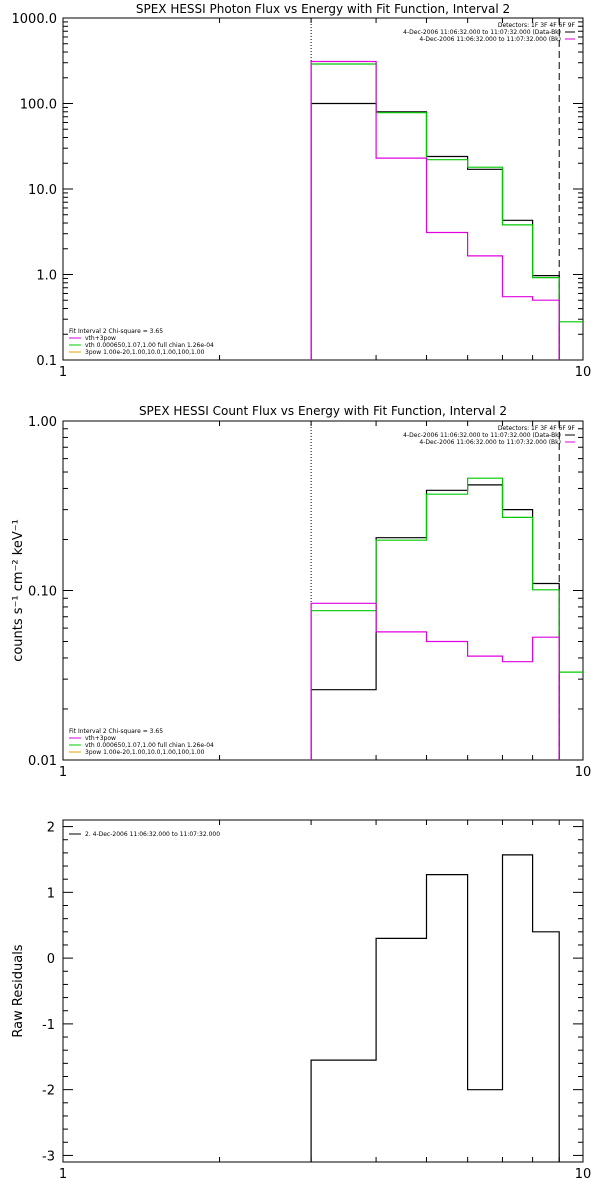 The height and width of the screenshot is (1200, 600). What do you see at coordinates (35, 19) in the screenshot?
I see `y-tick-label: 1000.0` at bounding box center [35, 19].